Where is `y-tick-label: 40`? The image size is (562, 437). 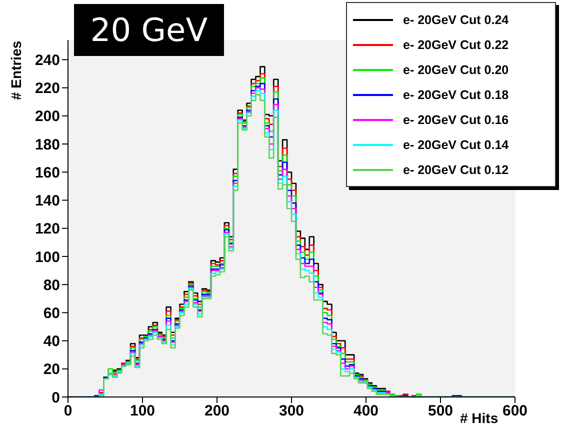 y-tick-label: 40 is located at coordinates (51, 341).